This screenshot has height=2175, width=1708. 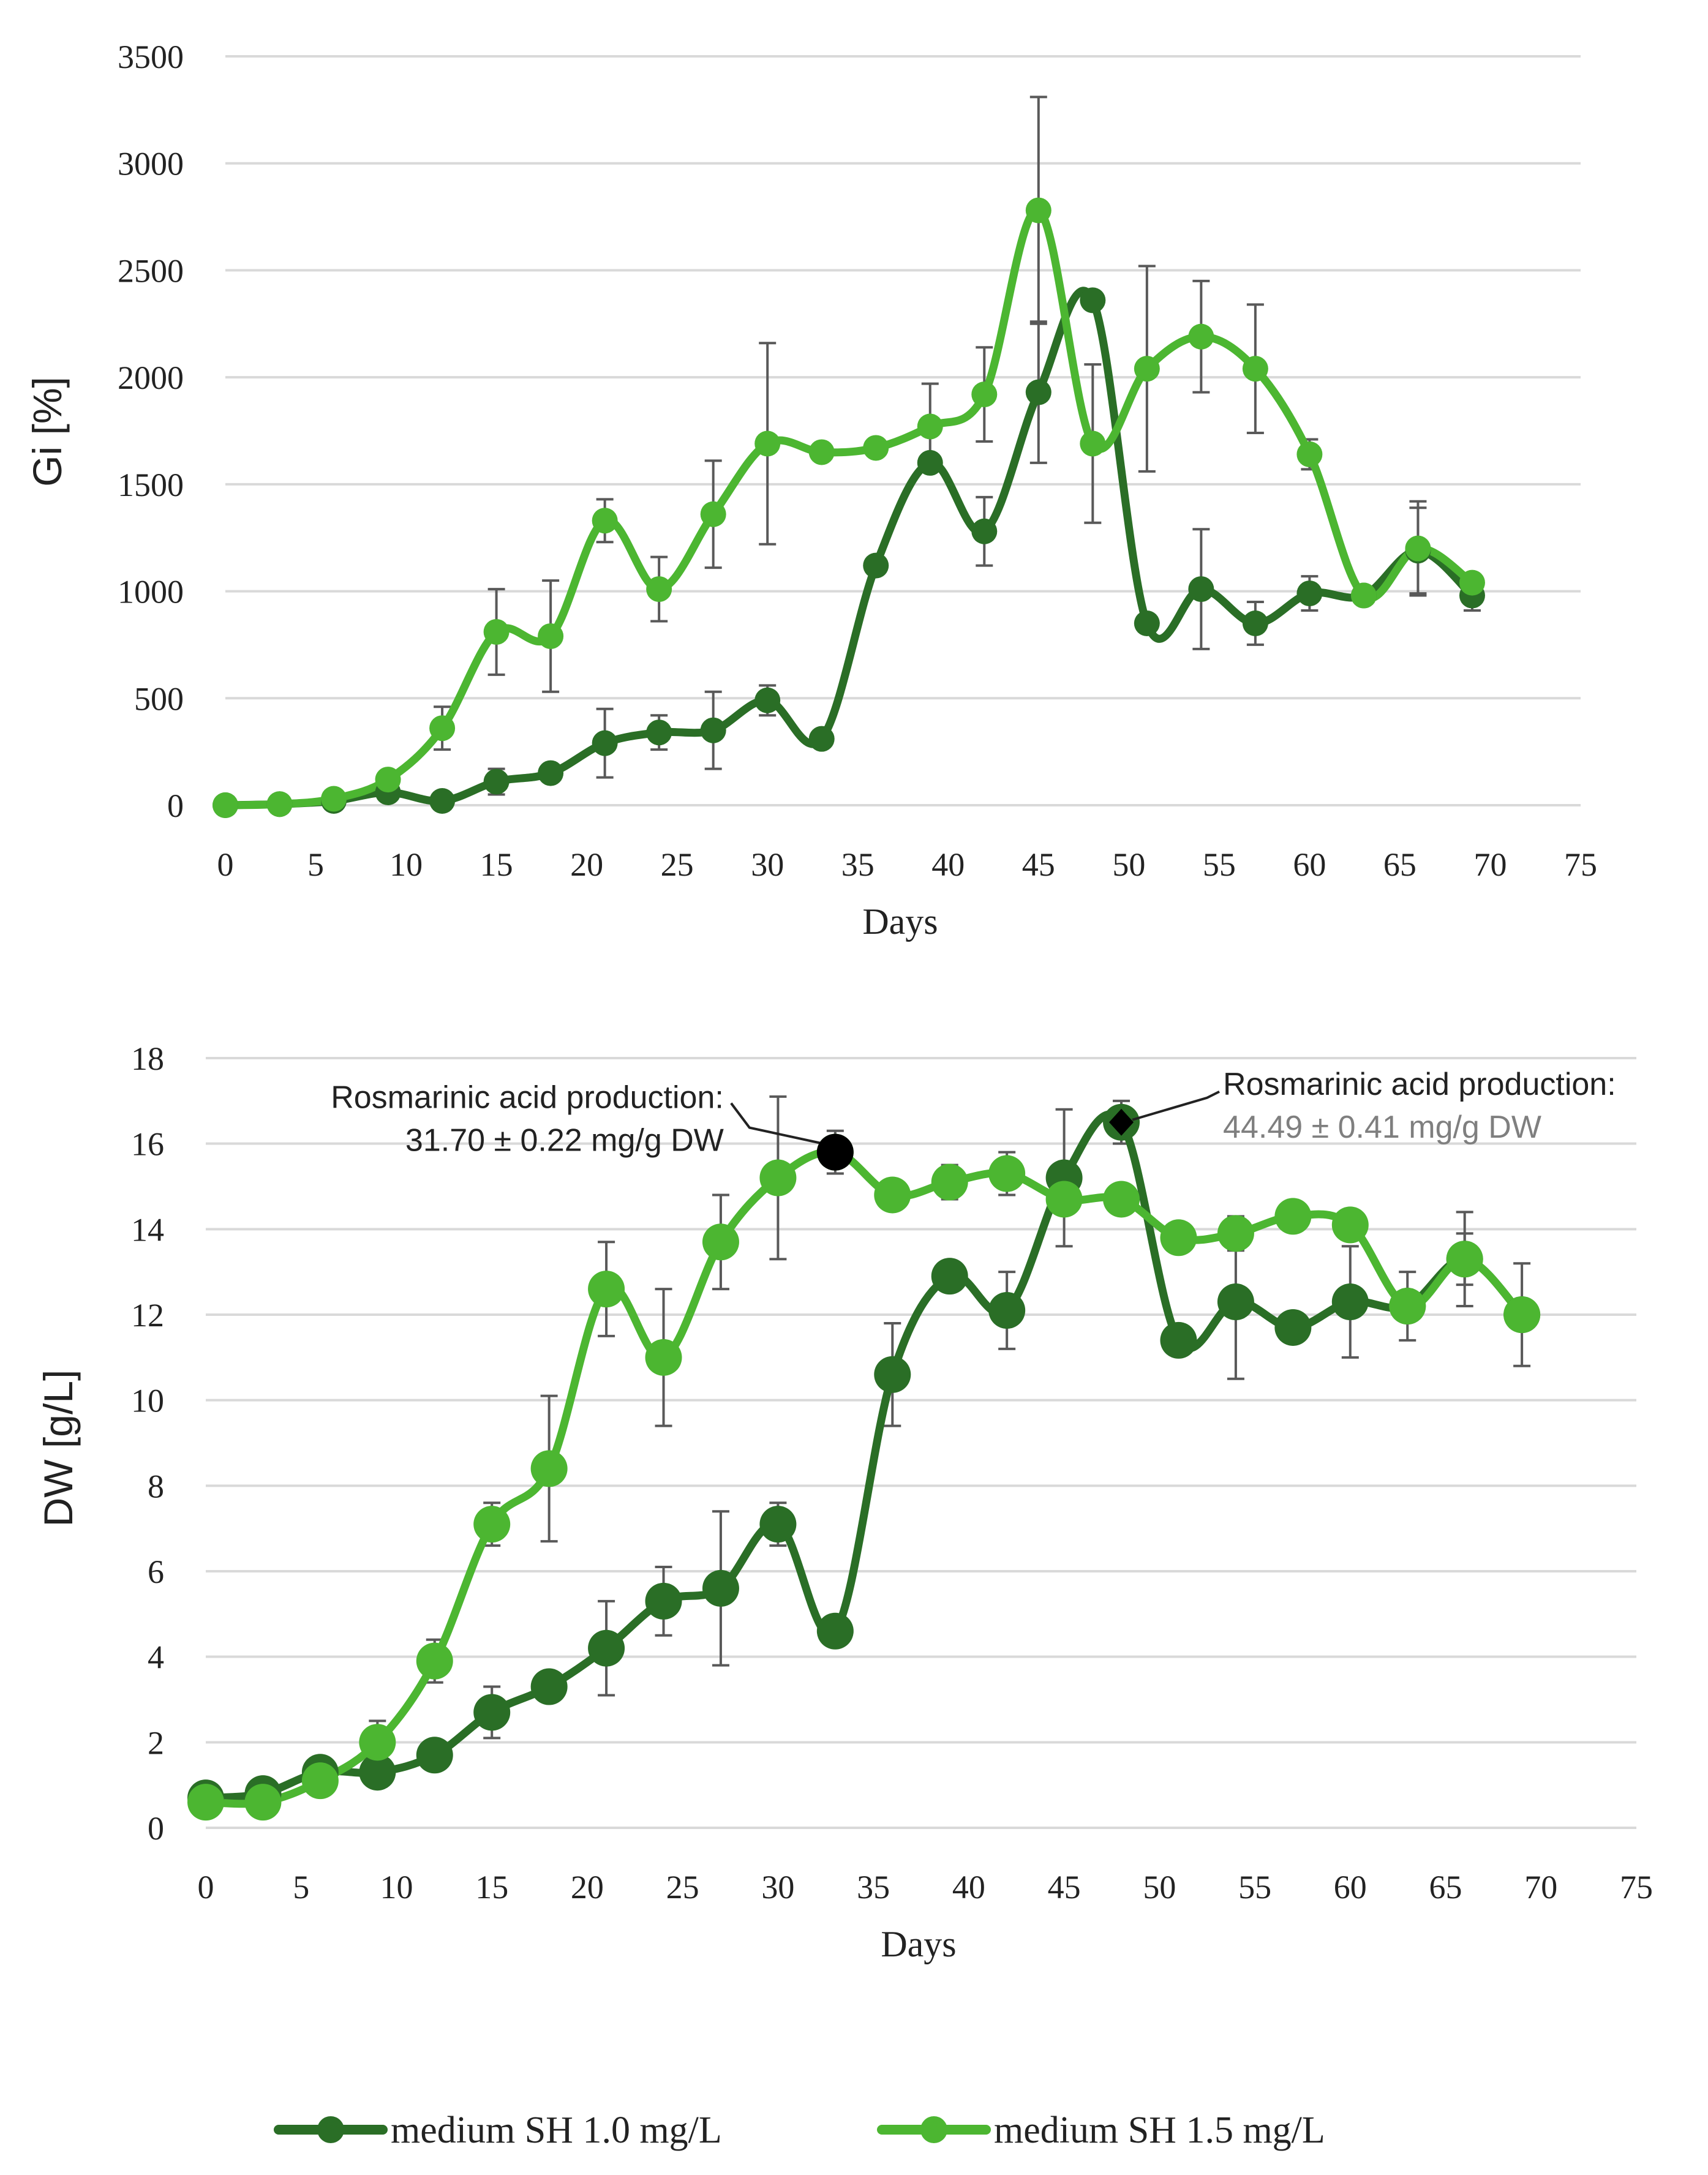 I want to click on gi-y-tick-labels: 0 500 1000 1500 2000 2500 3000 3500, so click(x=151, y=431).